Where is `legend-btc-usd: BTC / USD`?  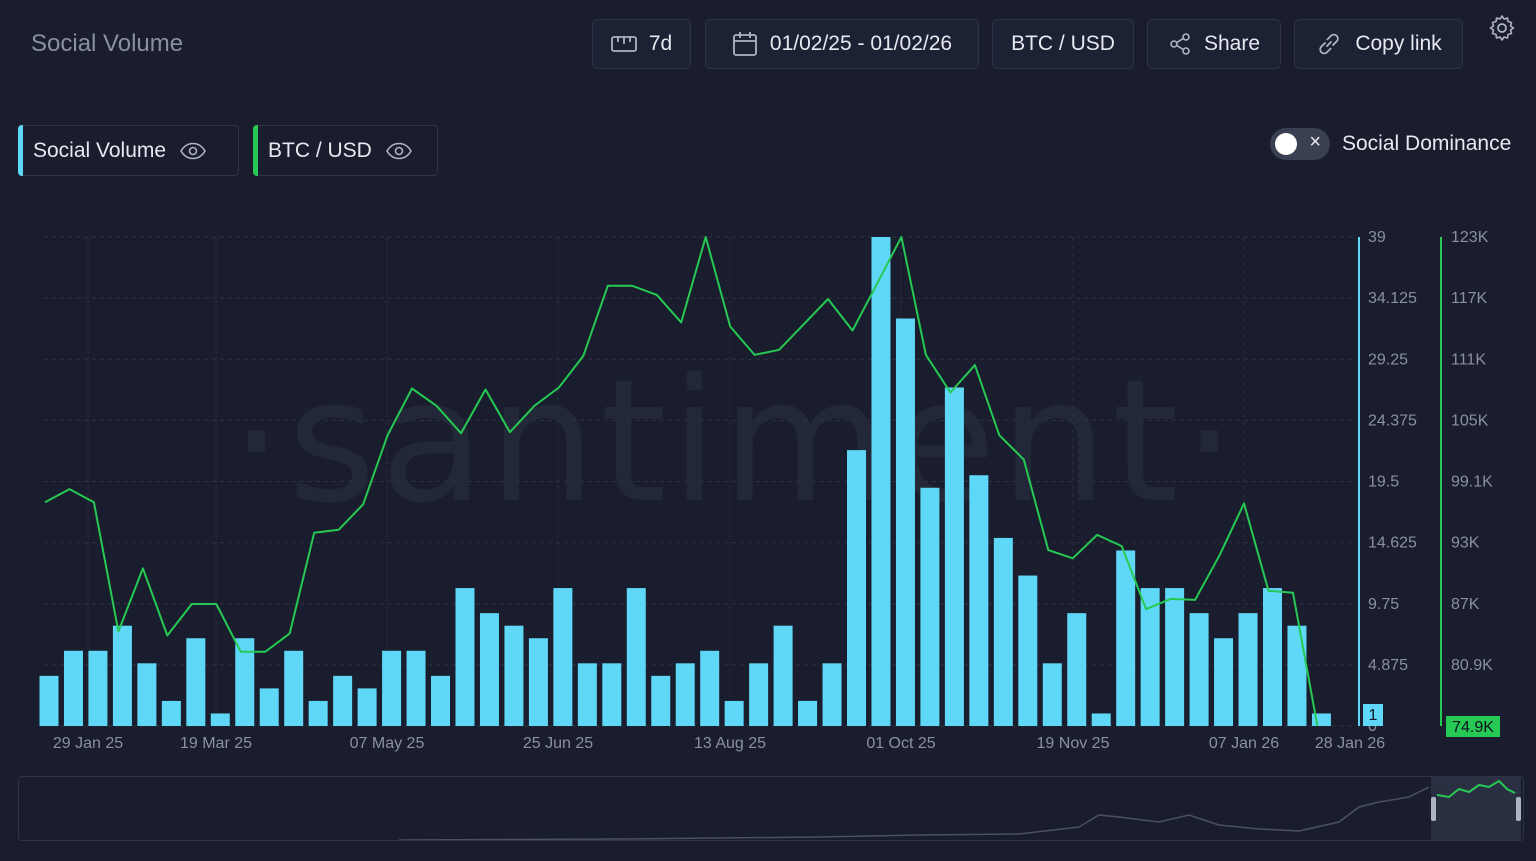 legend-btc-usd: BTC / USD is located at coordinates (345, 150).